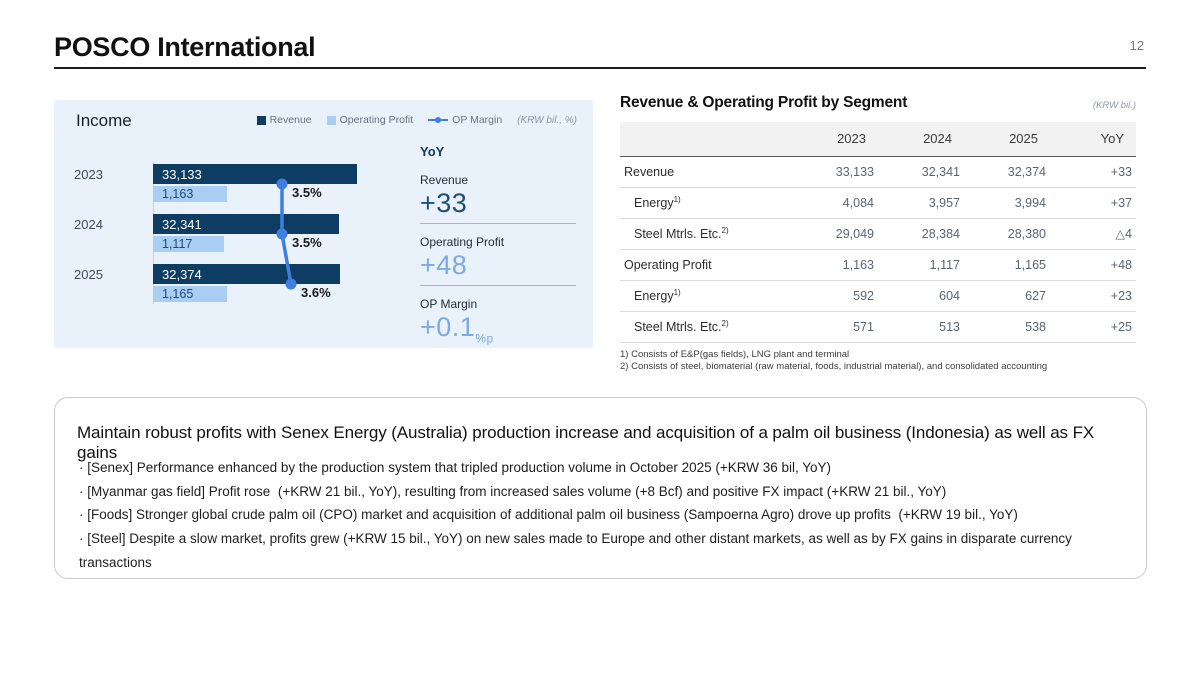 The height and width of the screenshot is (675, 1200). What do you see at coordinates (1093, 296) in the screenshot?
I see `cell-value: +23` at bounding box center [1093, 296].